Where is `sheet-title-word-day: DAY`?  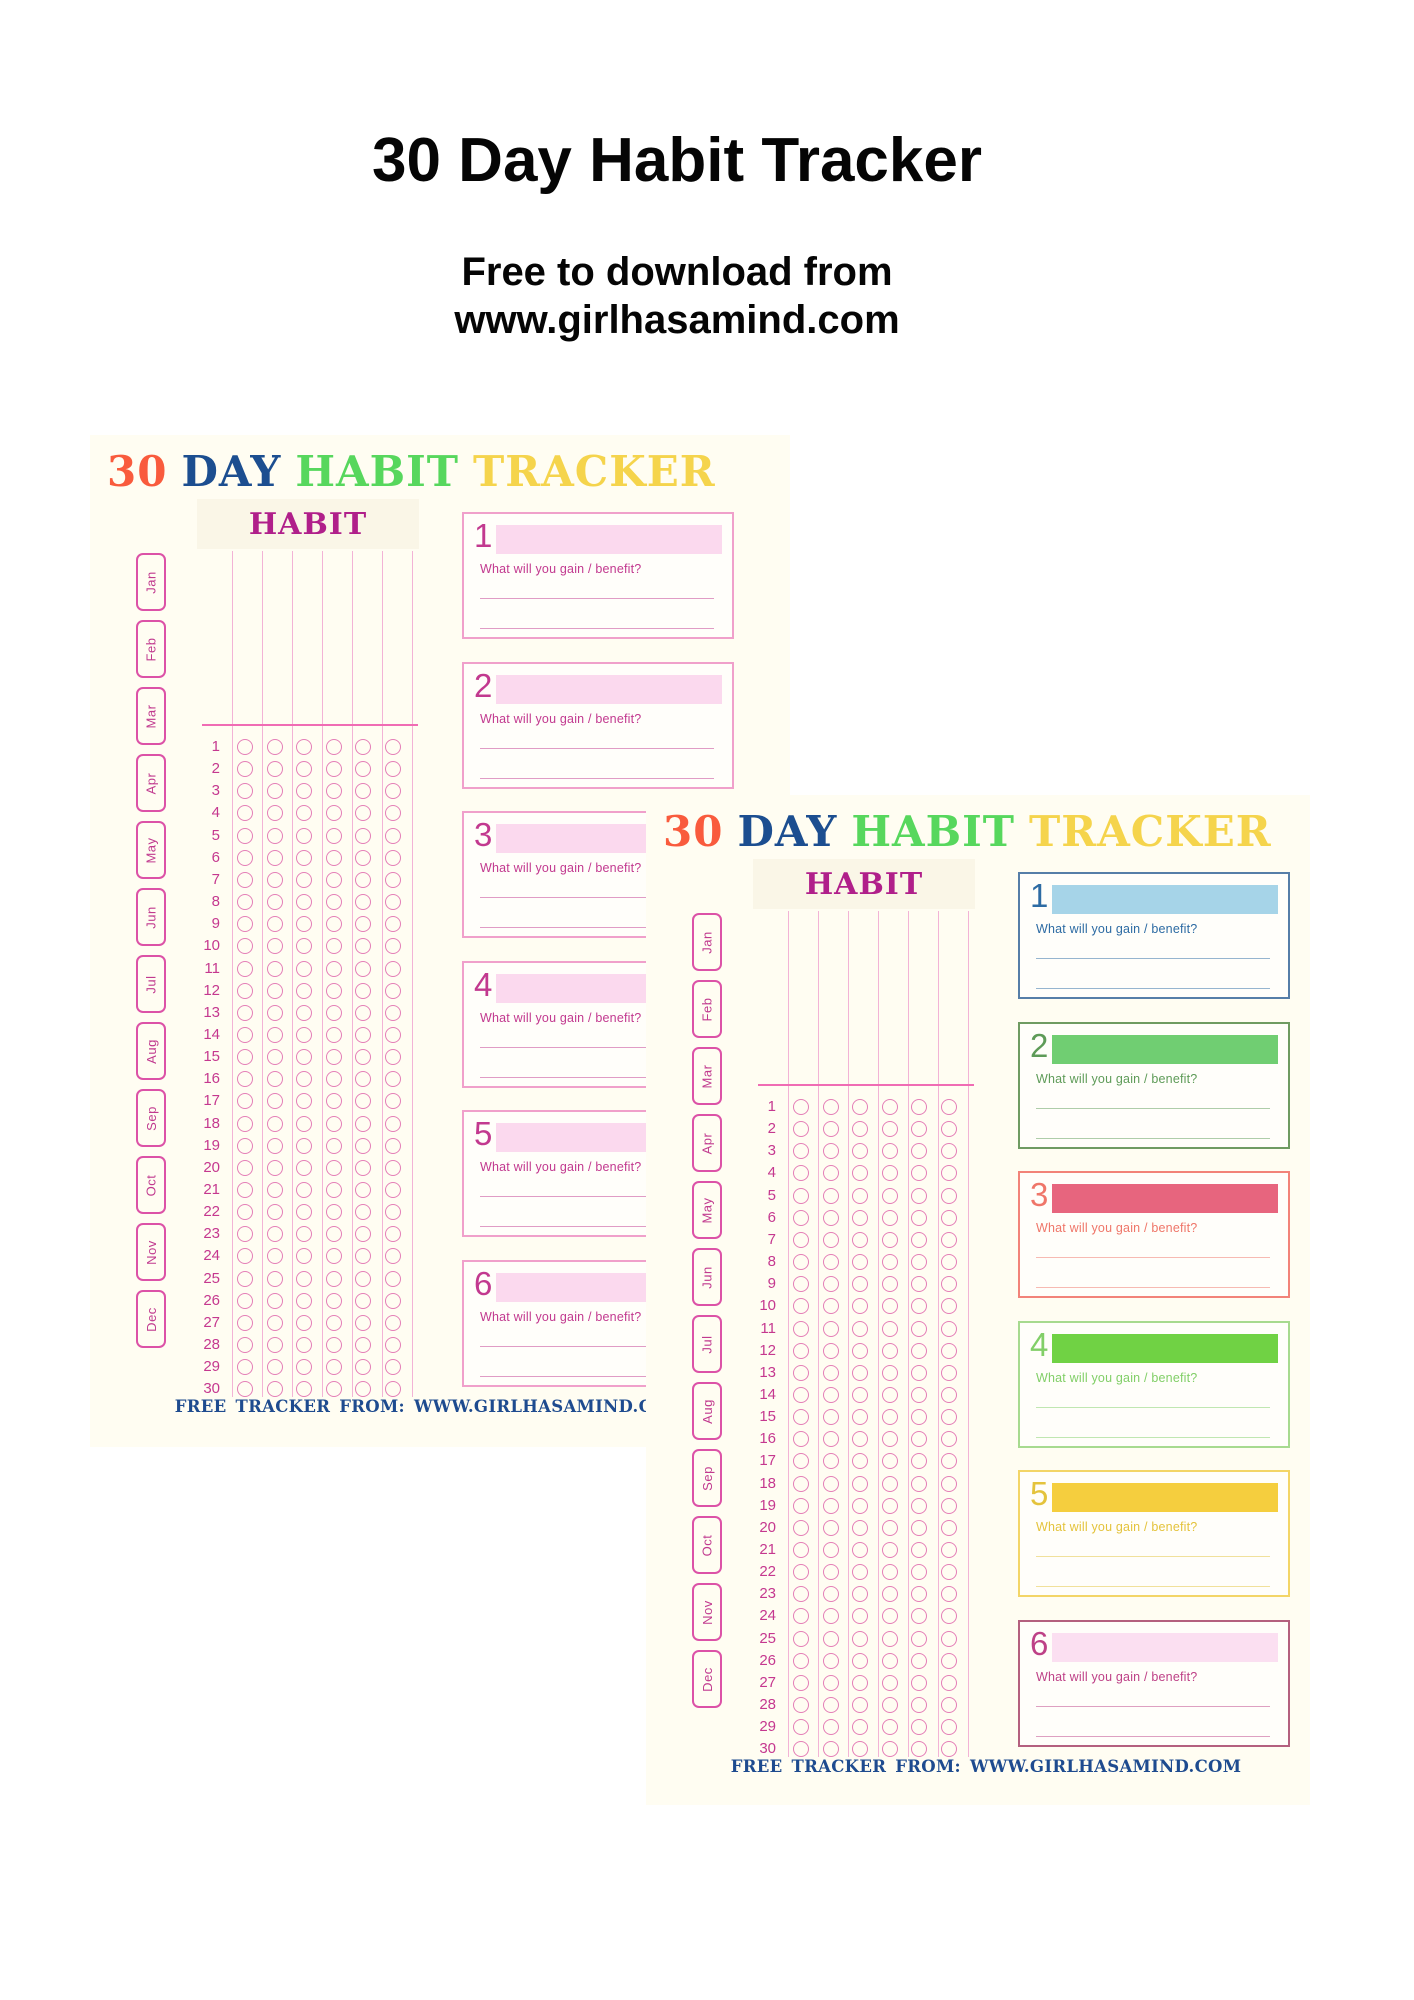
sheet-title-word-day: DAY is located at coordinates (231, 471).